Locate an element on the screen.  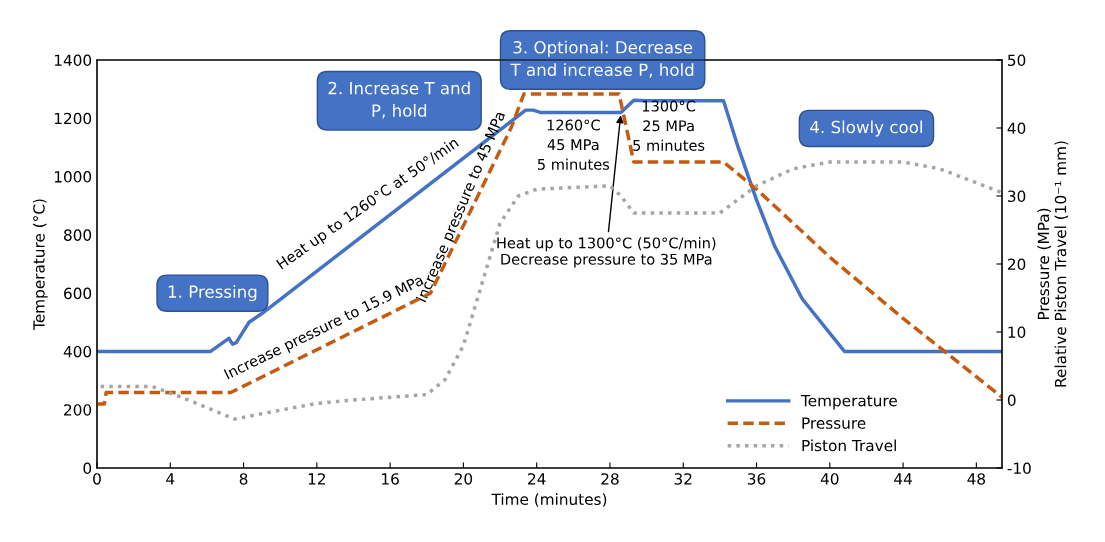
legend-label: Piston Travel is located at coordinates (849, 445).